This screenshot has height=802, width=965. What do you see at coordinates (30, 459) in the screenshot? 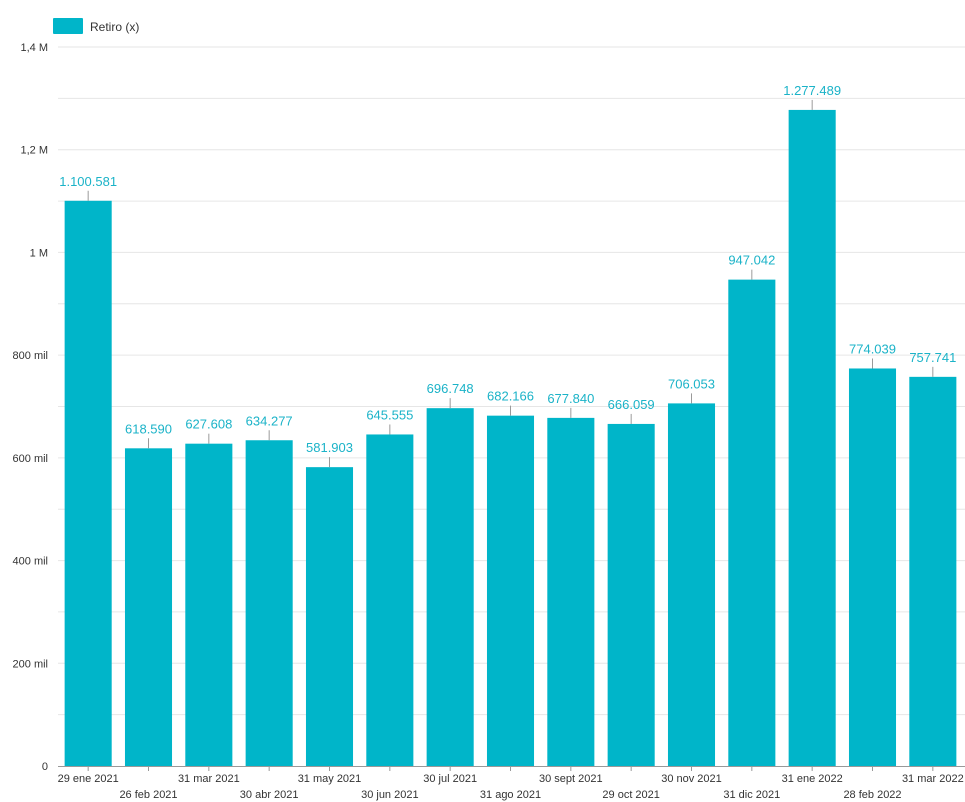
I see `y-tick-label: 600 mil` at bounding box center [30, 459].